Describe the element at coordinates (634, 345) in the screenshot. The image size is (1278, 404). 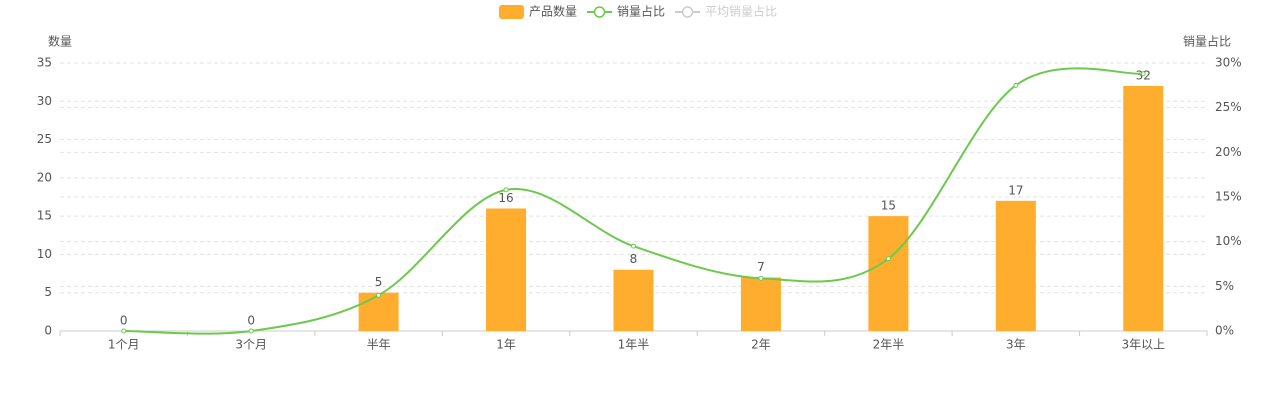
I see `x-tick-label: 1年半` at that location.